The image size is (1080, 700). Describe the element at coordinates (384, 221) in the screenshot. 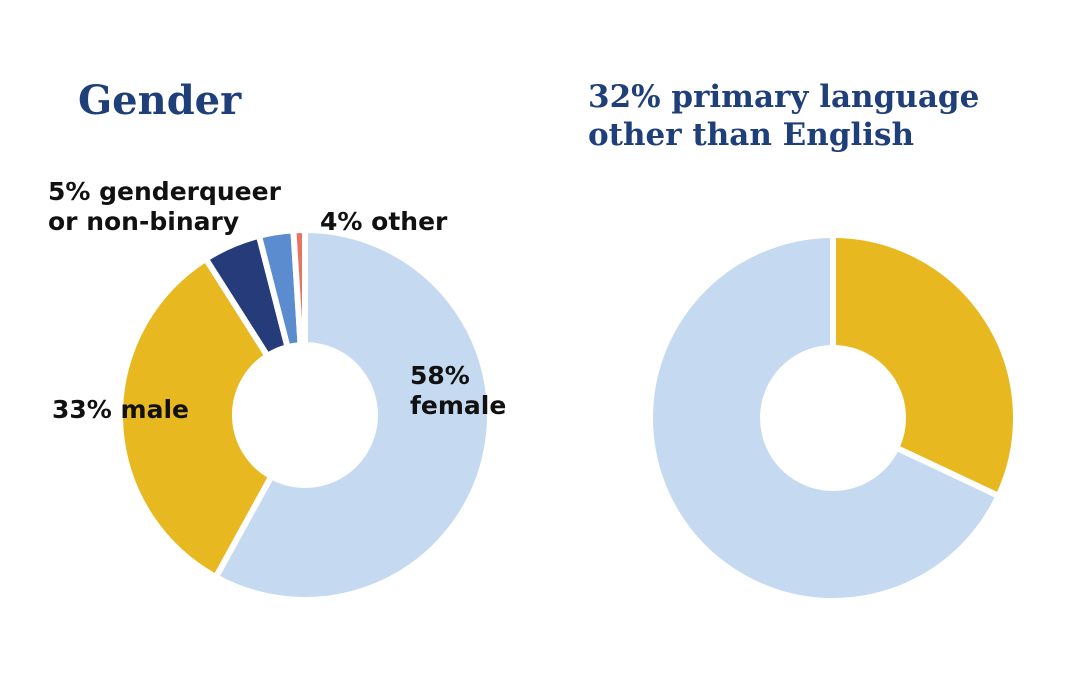

I see `annotation: 4% other` at that location.